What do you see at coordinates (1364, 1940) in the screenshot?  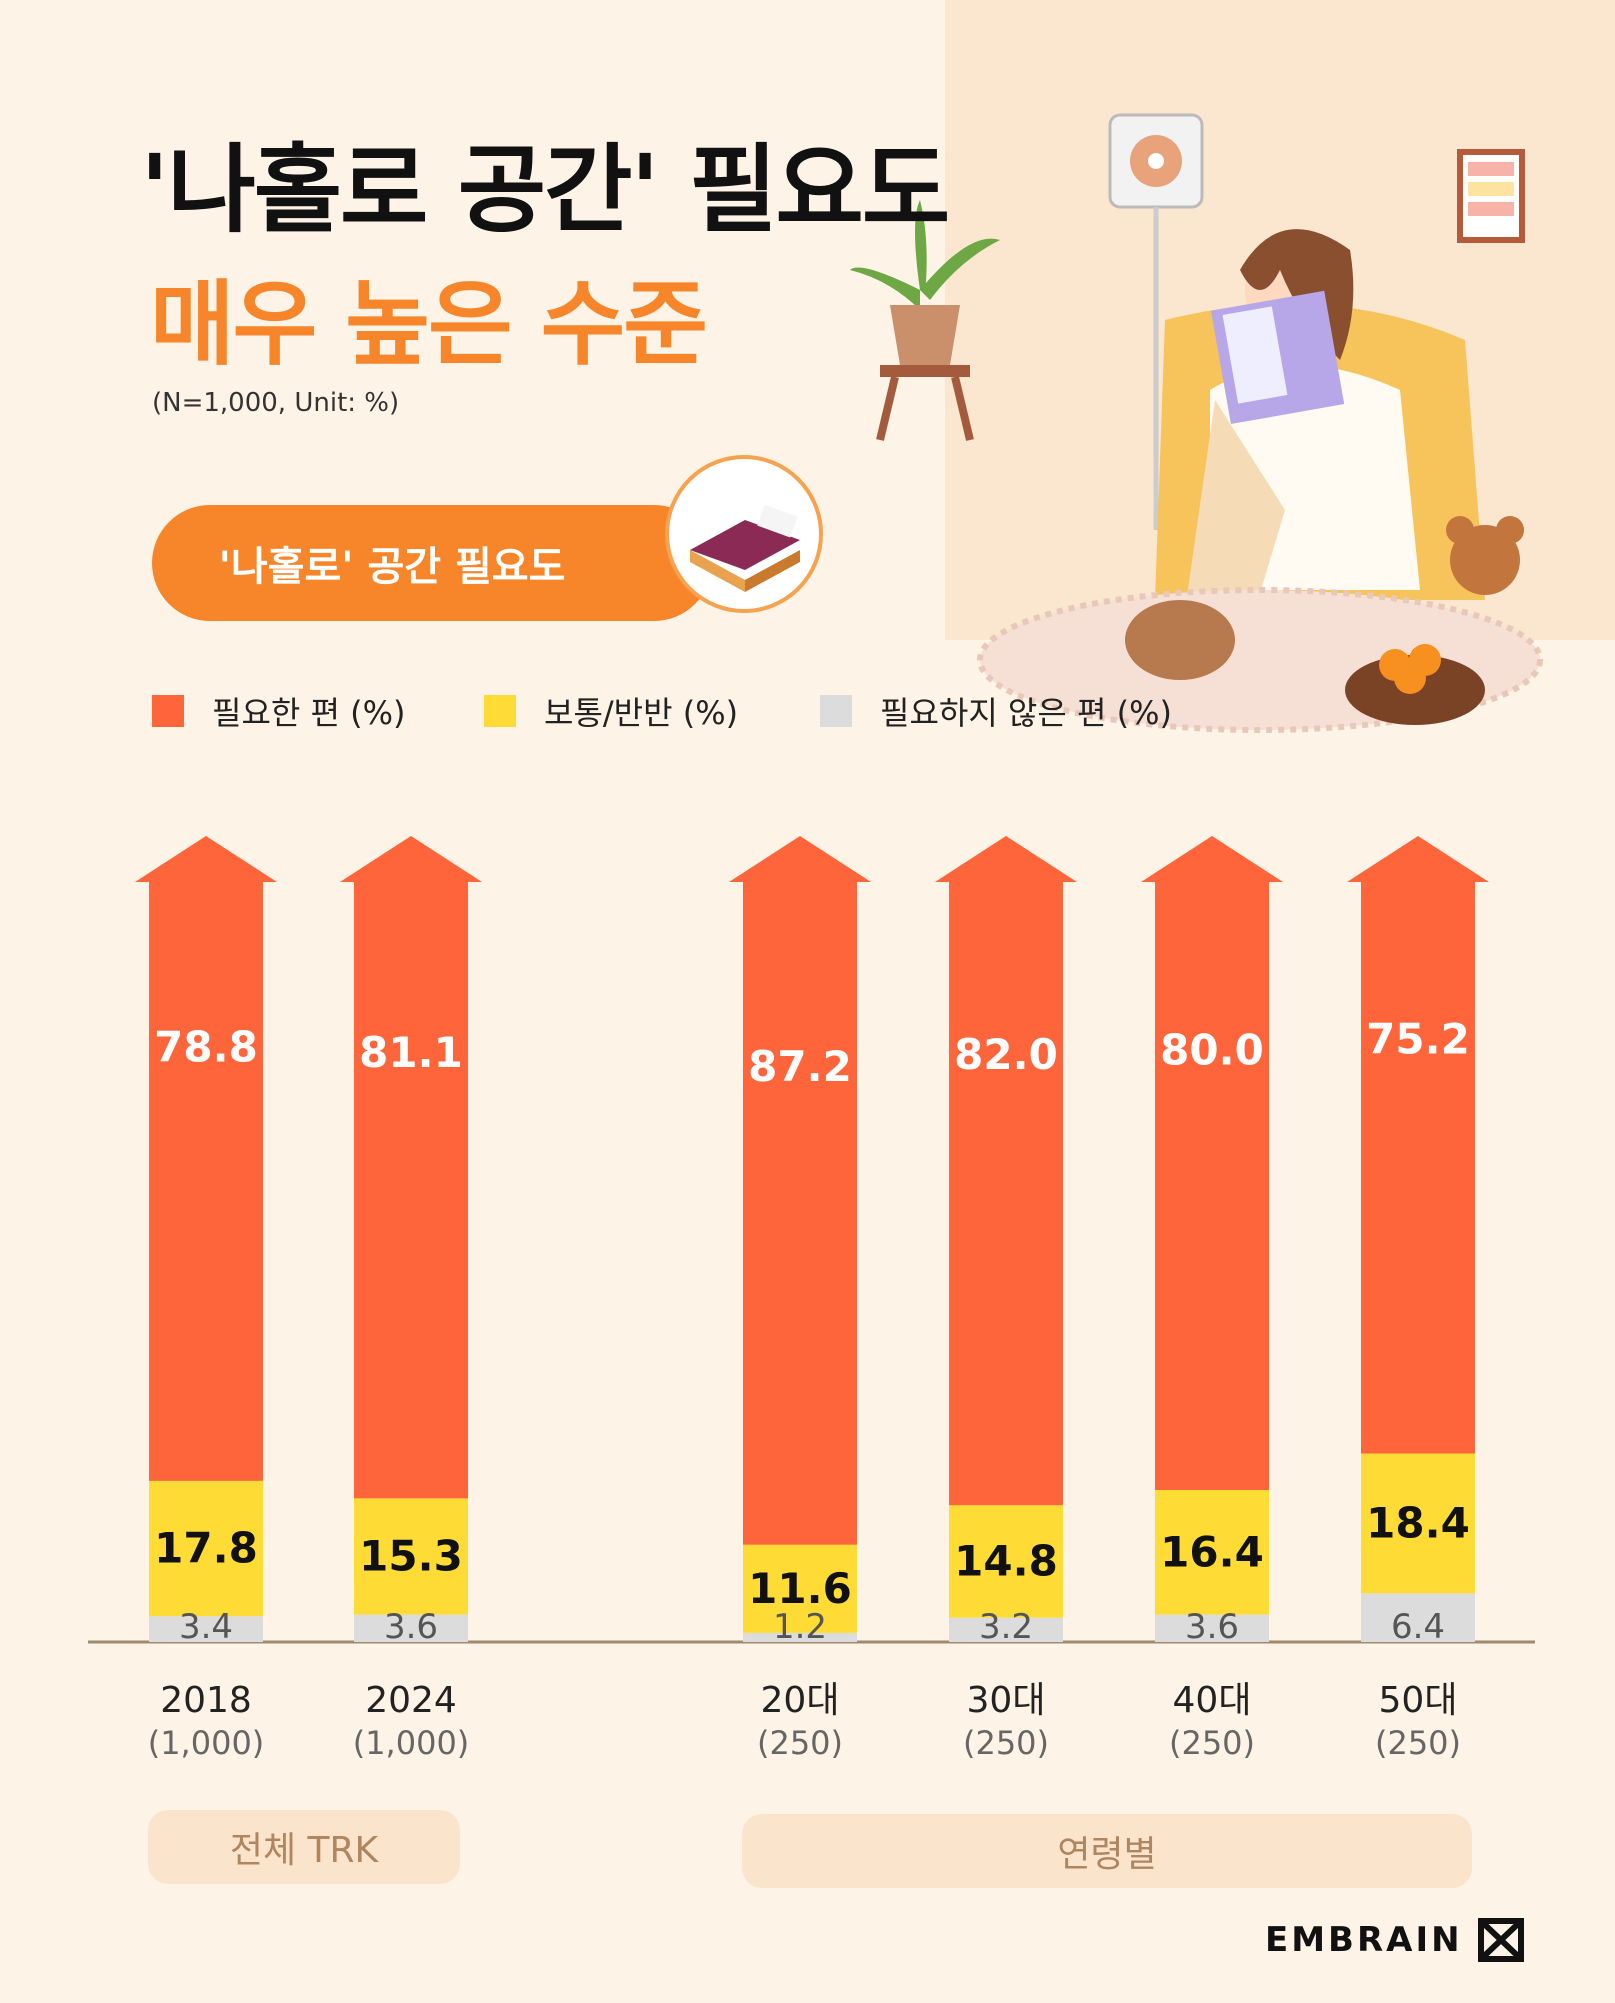 I see `brand-logo-text: EMBRAIN` at bounding box center [1364, 1940].